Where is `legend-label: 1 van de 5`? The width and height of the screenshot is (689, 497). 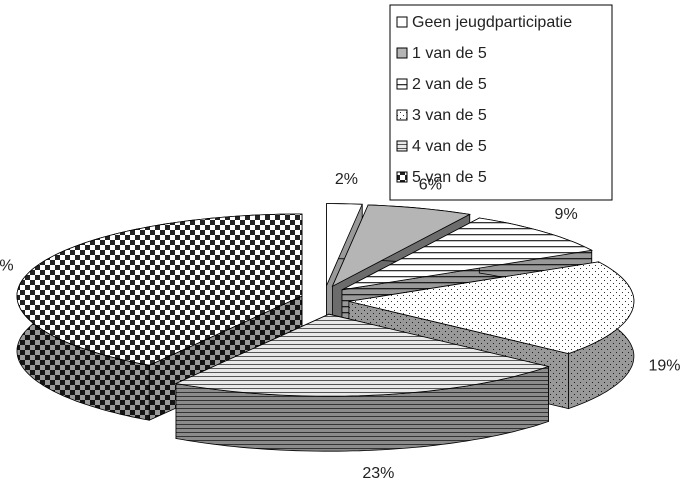
legend-label: 1 van de 5 is located at coordinates (449, 53).